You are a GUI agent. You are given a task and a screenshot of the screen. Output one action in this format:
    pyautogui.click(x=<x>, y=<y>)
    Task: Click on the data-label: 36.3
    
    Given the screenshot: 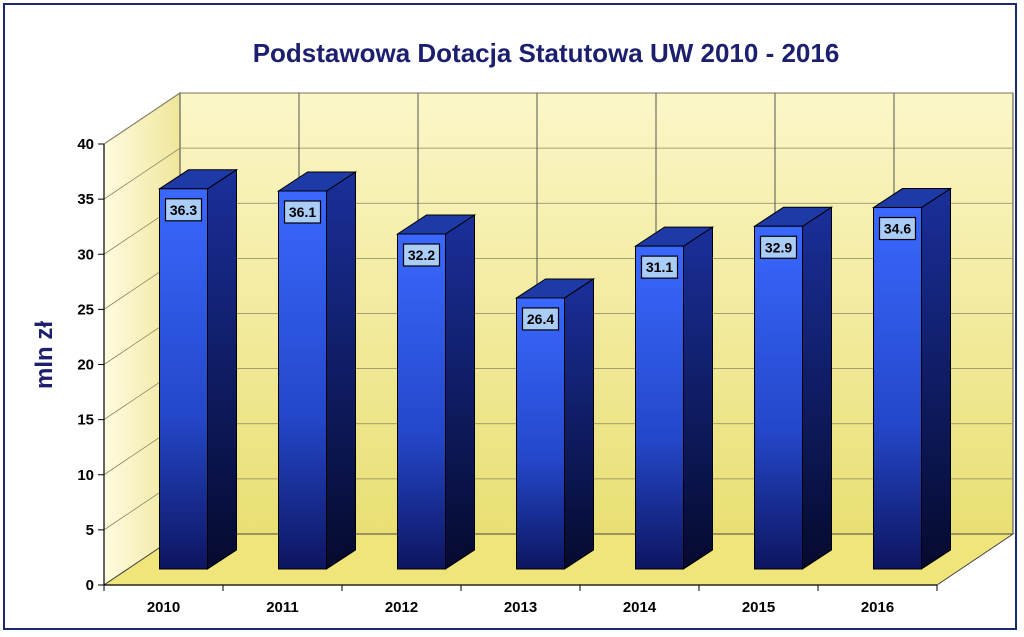 What is the action you would take?
    pyautogui.click(x=183, y=210)
    